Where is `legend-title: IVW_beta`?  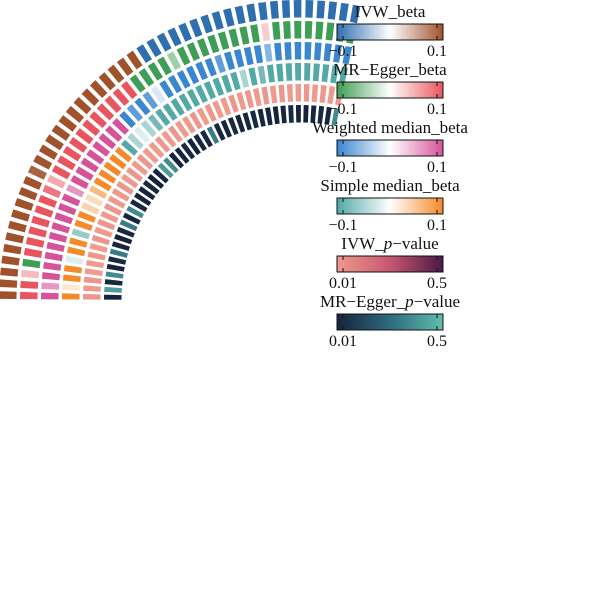
legend-title: IVW_beta is located at coordinates (390, 11).